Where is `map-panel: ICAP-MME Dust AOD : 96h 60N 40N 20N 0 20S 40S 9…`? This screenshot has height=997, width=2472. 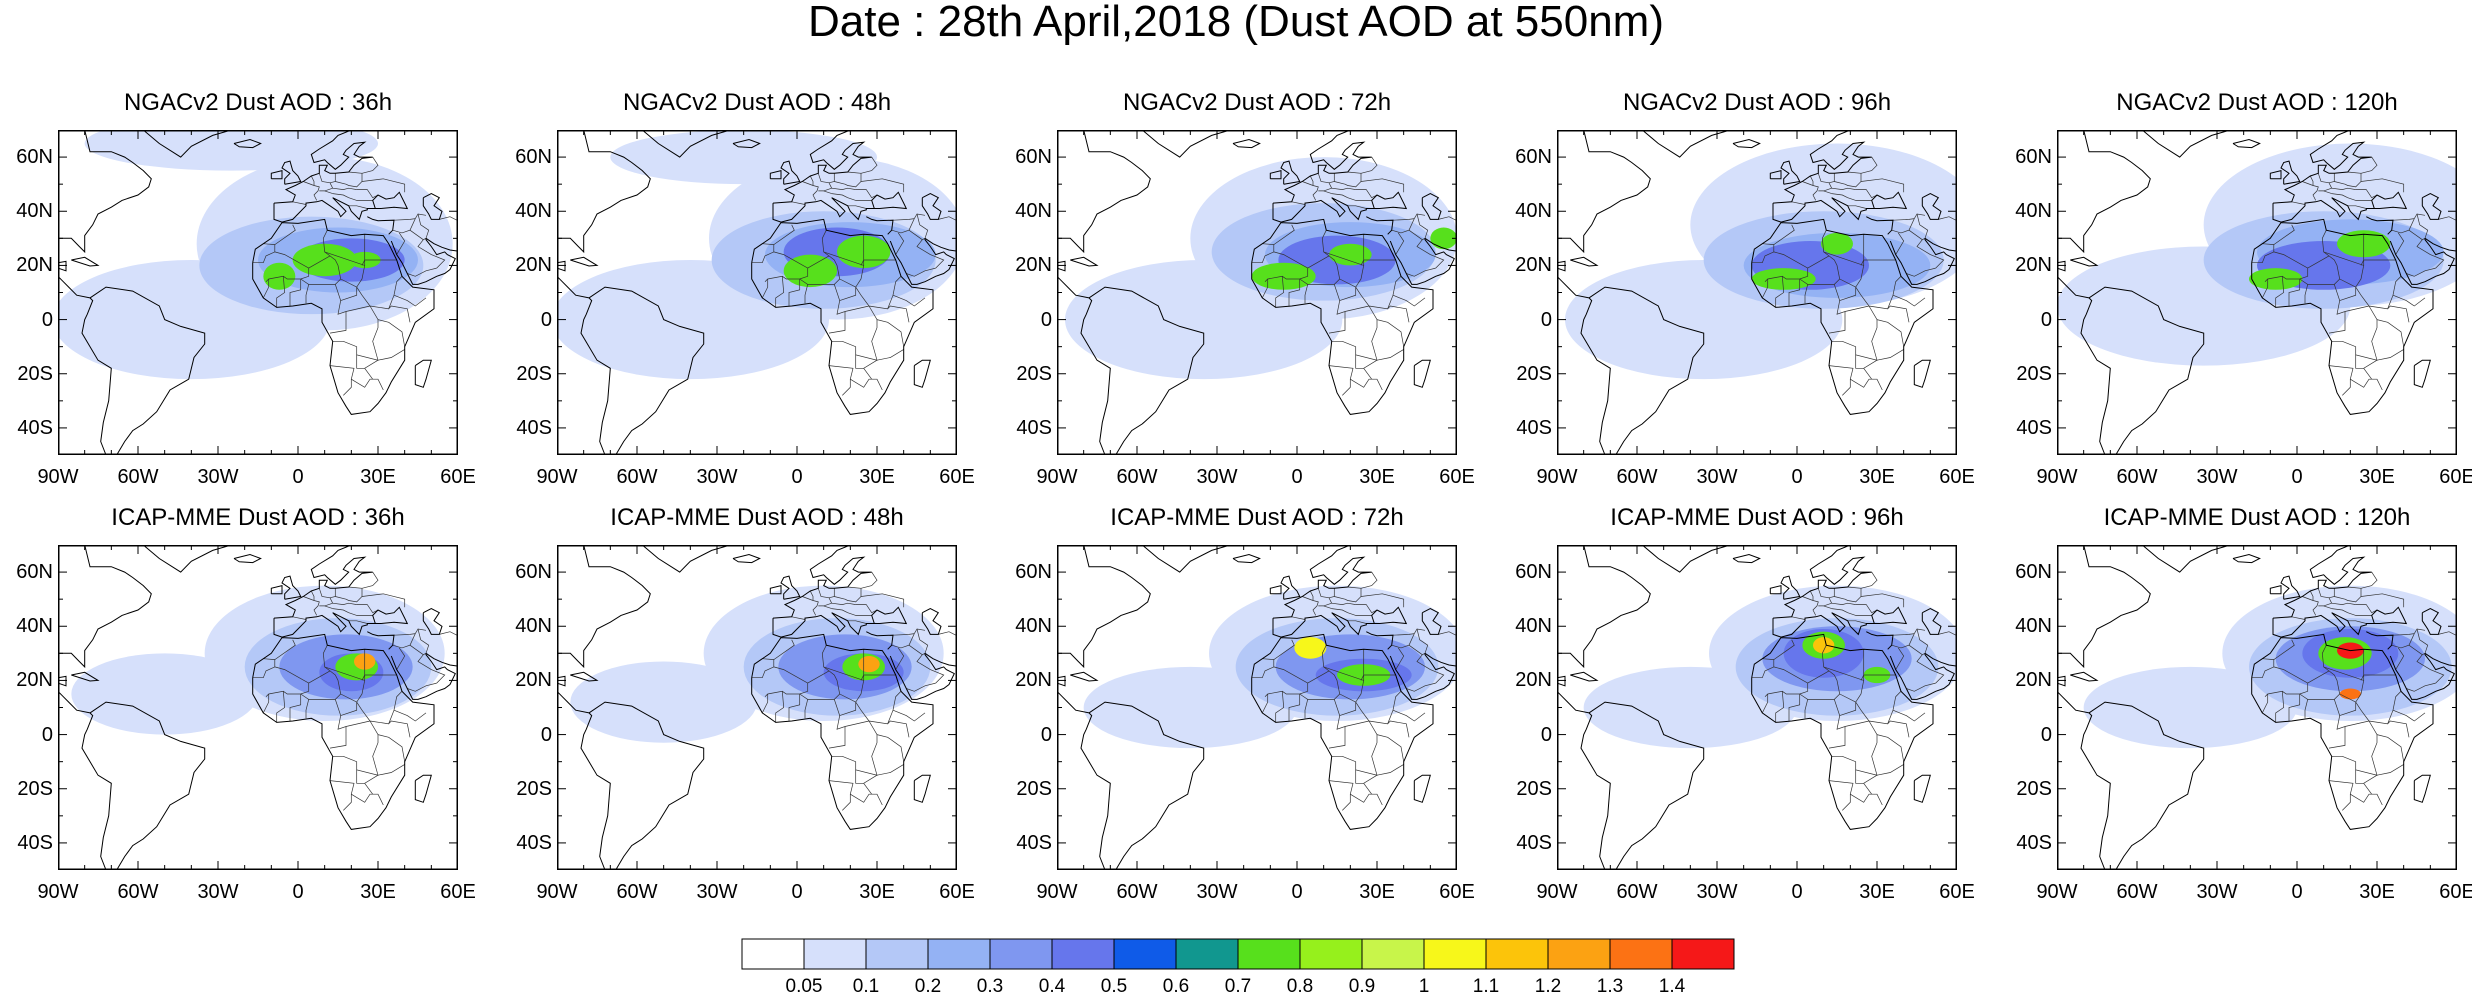
map-panel: ICAP-MME Dust AOD : 96h 60N 40N 20N 0 20S 40S 9… is located at coordinates (1745, 707).